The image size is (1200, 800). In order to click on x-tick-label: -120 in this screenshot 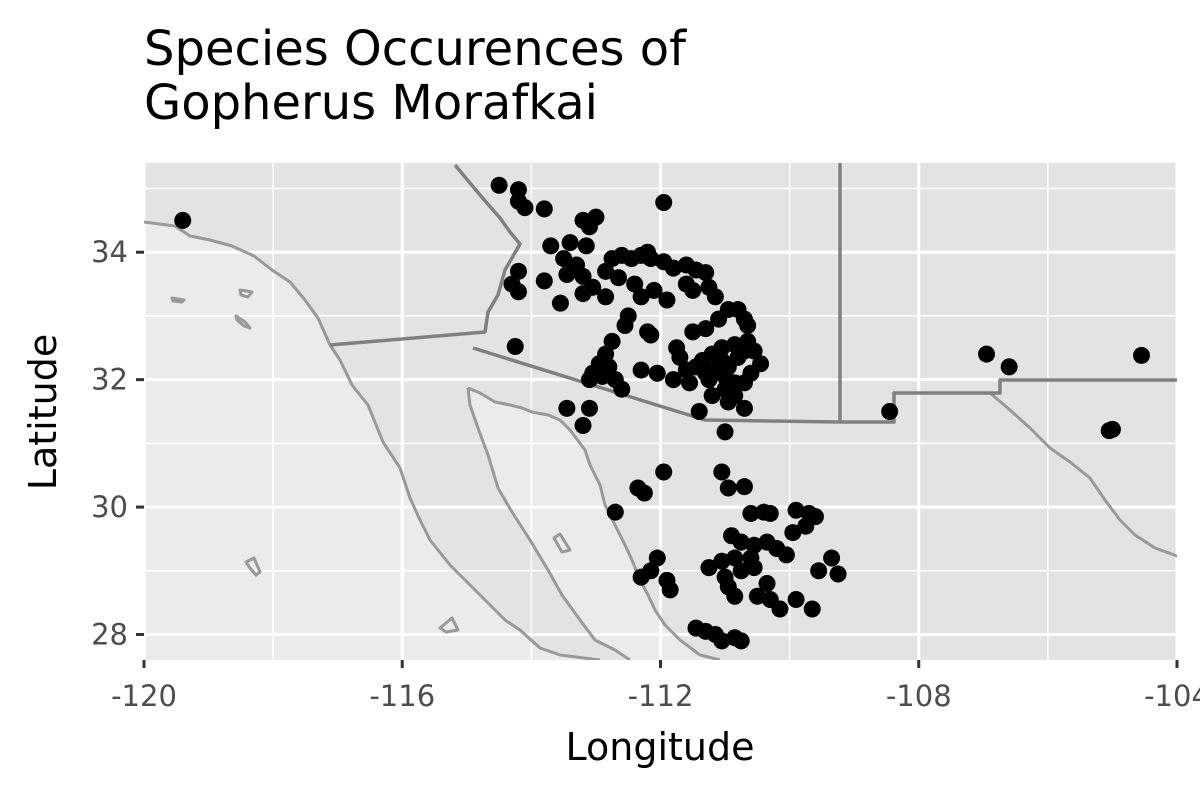, I will do `click(144, 696)`.